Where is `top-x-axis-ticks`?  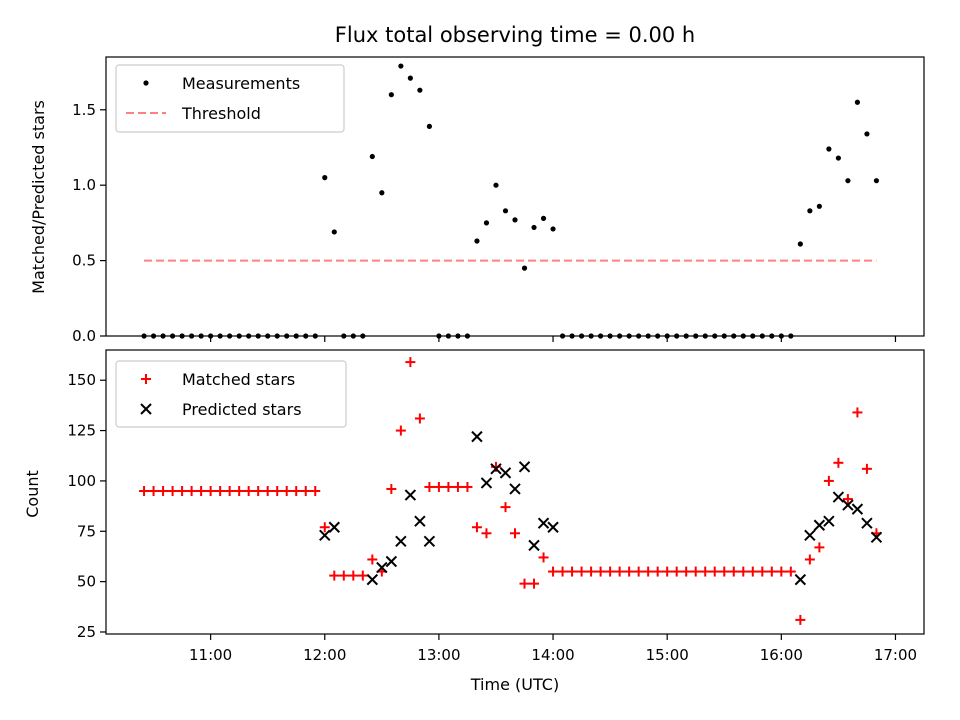
top-x-axis-ticks is located at coordinates (553, 339).